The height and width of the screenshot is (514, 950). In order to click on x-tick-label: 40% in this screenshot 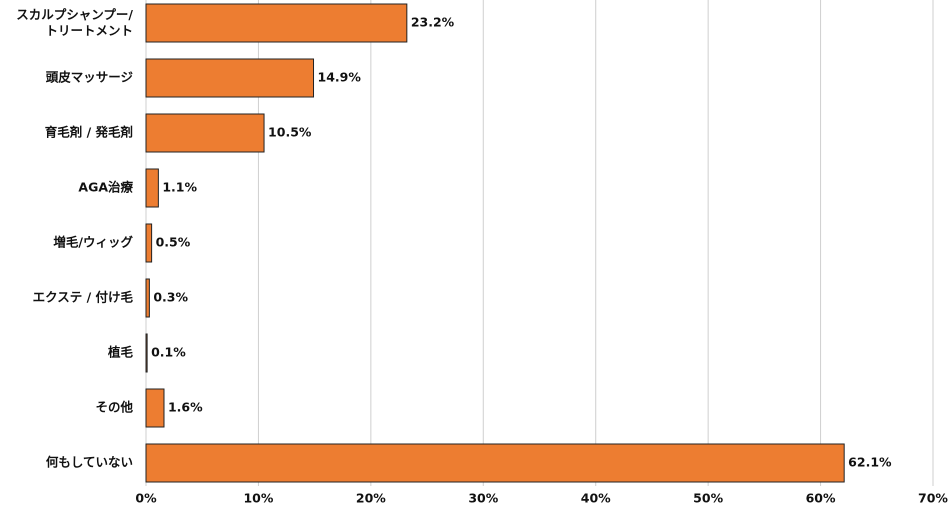, I will do `click(596, 498)`.